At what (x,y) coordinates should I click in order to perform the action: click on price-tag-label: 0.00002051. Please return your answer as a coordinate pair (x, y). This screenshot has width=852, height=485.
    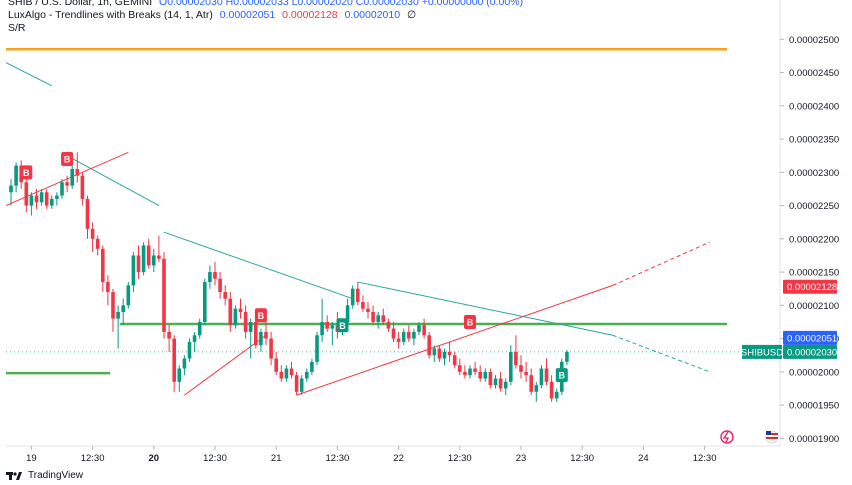
    Looking at the image, I should click on (812, 338).